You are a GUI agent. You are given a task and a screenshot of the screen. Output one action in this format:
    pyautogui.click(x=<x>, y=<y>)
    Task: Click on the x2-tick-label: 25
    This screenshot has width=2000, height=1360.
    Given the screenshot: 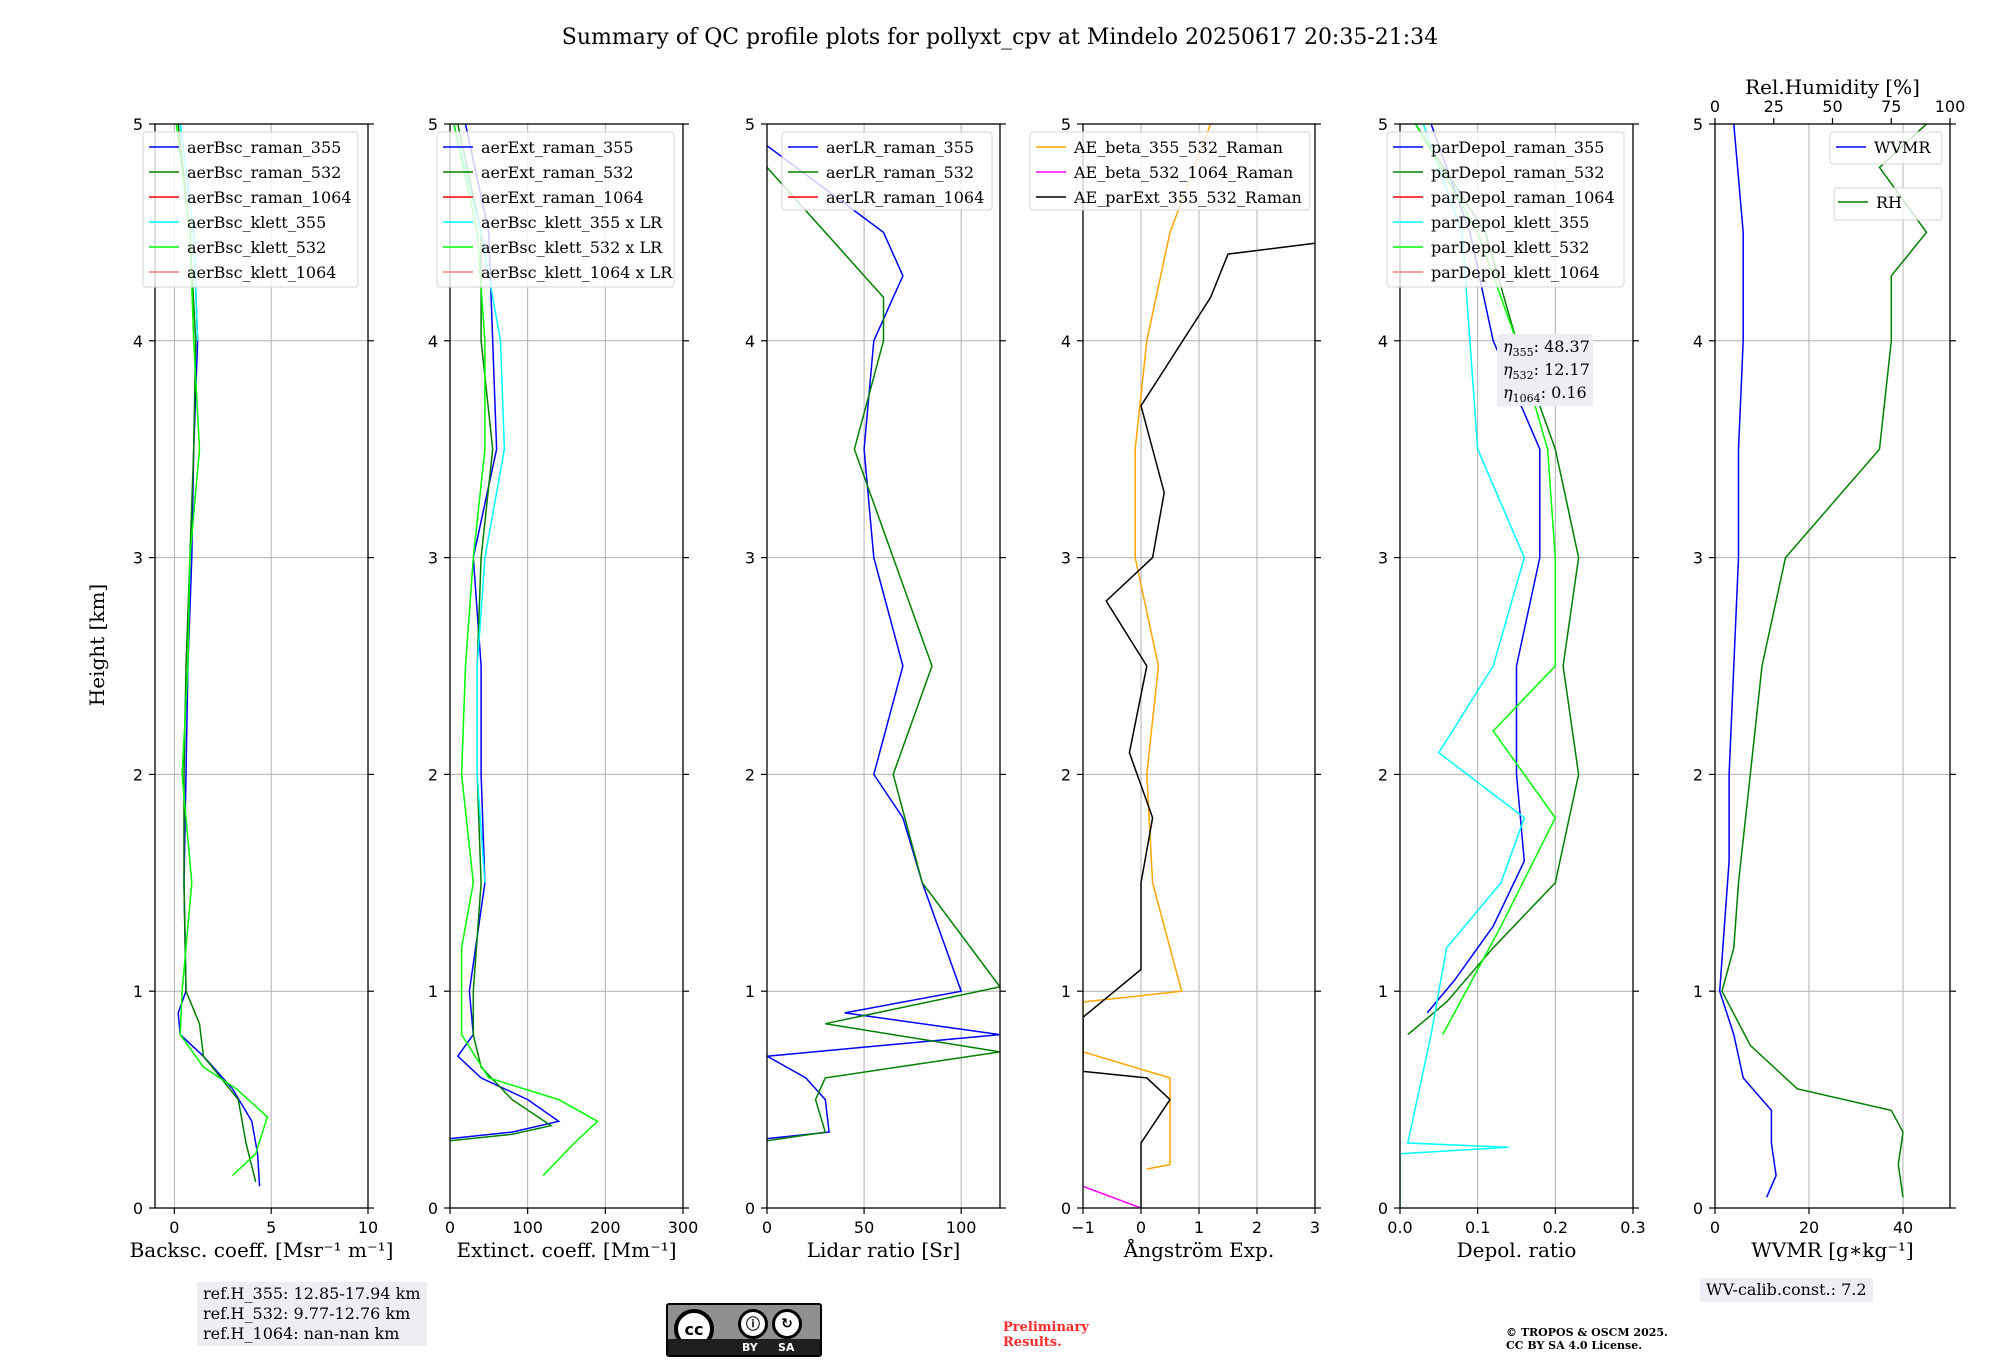 What is the action you would take?
    pyautogui.click(x=1774, y=106)
    